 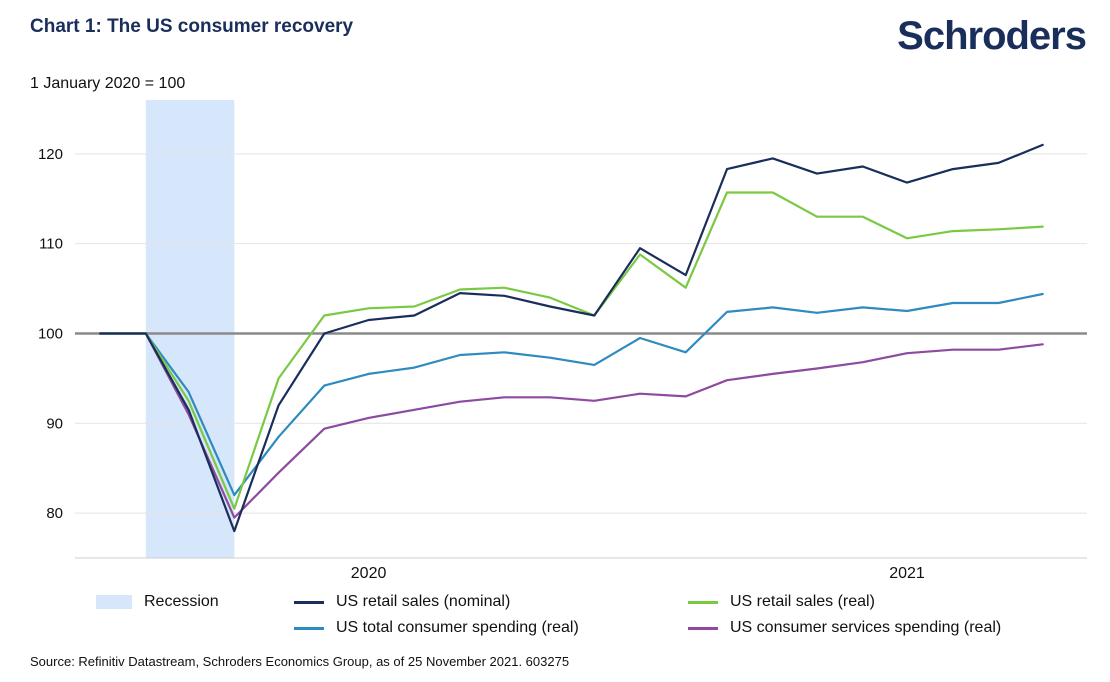 What do you see at coordinates (907, 573) in the screenshot?
I see `x-tick-label-2021: 2021` at bounding box center [907, 573].